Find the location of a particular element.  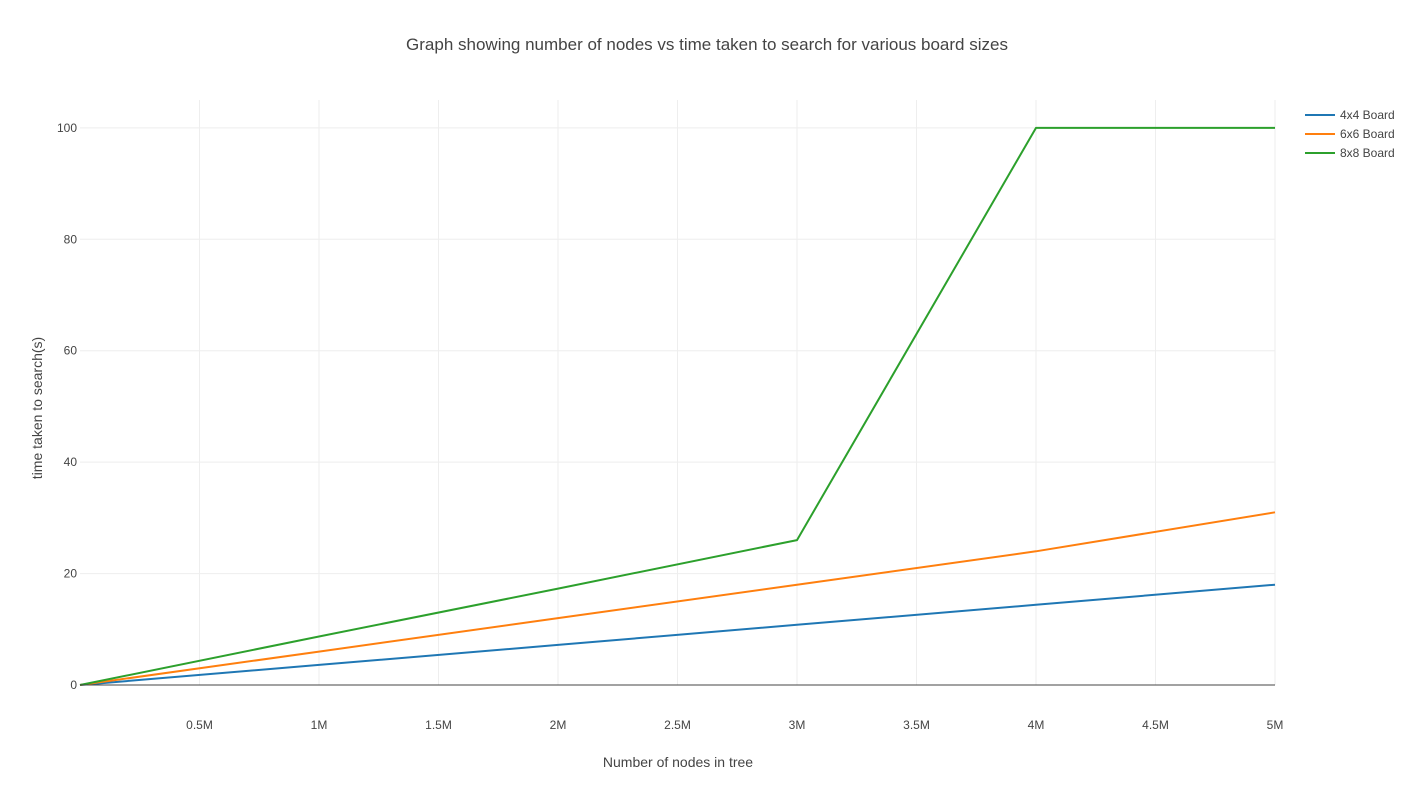

x-tick-label: 1M is located at coordinates (319, 725).